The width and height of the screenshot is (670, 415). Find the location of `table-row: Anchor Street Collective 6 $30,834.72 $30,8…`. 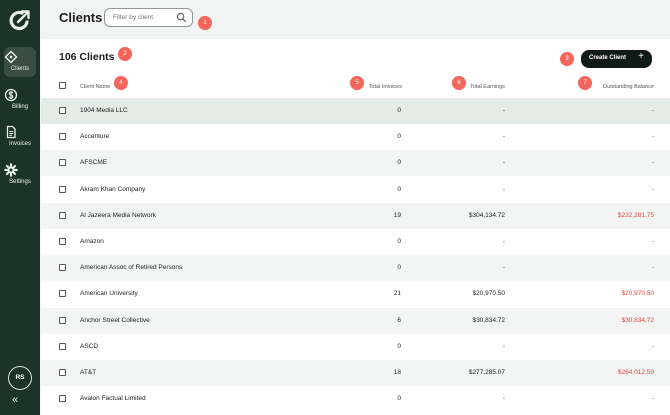

table-row: Anchor Street Collective 6 $30,834.72 $30,8… is located at coordinates (355, 320).